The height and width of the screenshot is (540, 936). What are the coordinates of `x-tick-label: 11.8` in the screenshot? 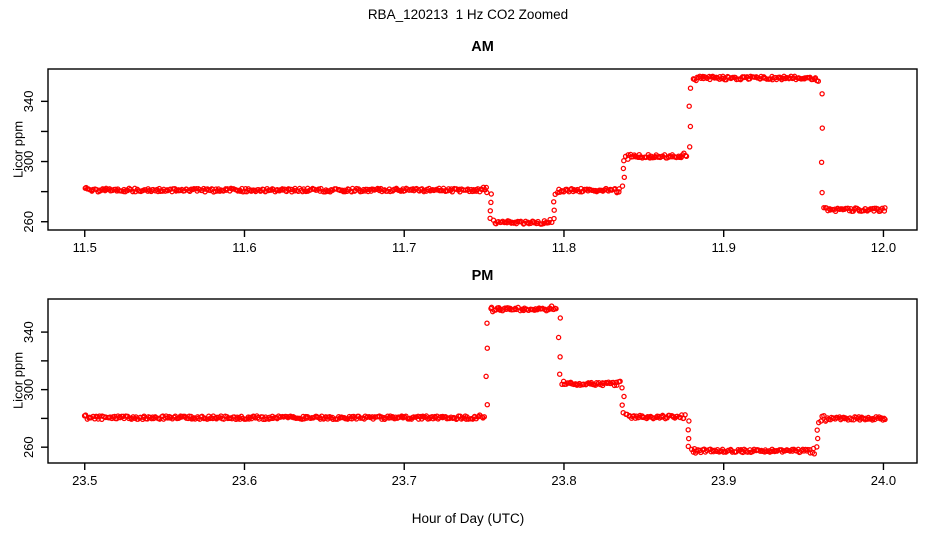 It's located at (564, 247).